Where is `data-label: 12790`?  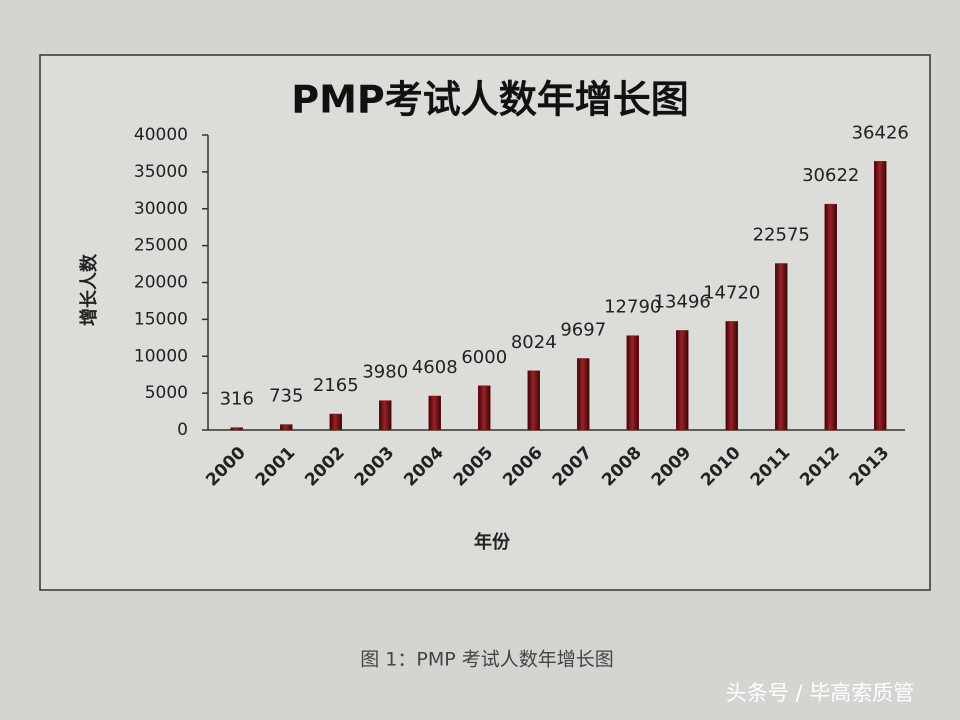
data-label: 12790 is located at coordinates (632, 307).